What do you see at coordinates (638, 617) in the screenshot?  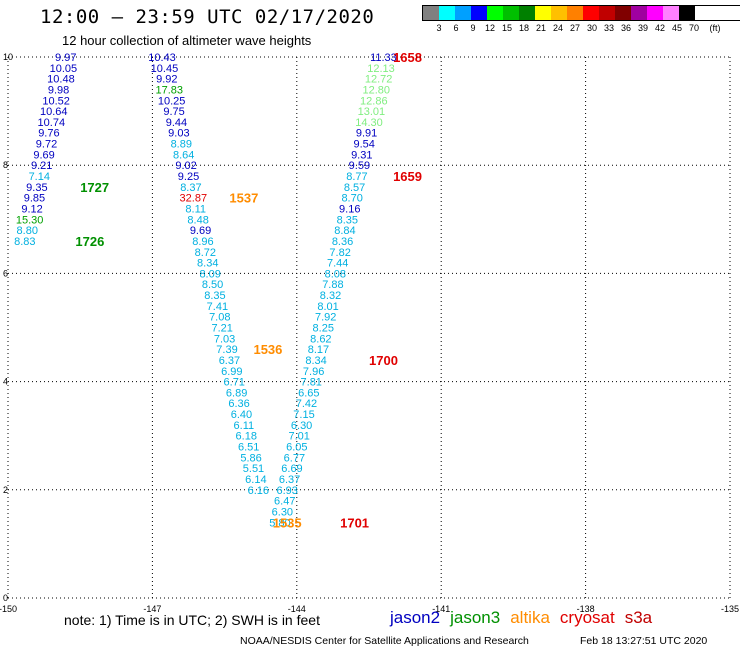 I see `satellite-s3a: s3a` at bounding box center [638, 617].